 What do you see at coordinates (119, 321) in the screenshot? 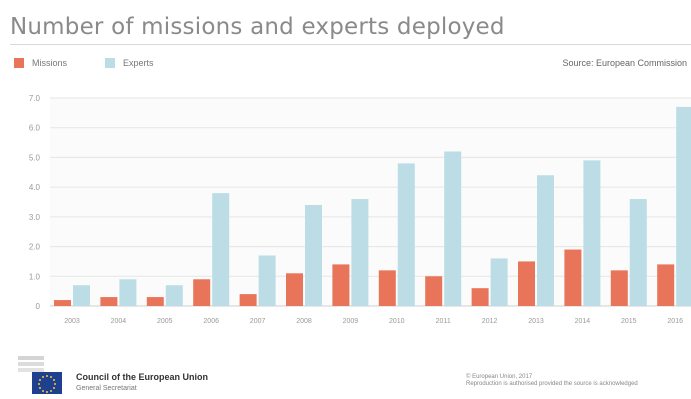
I see `x-tick-label: 2004` at bounding box center [119, 321].